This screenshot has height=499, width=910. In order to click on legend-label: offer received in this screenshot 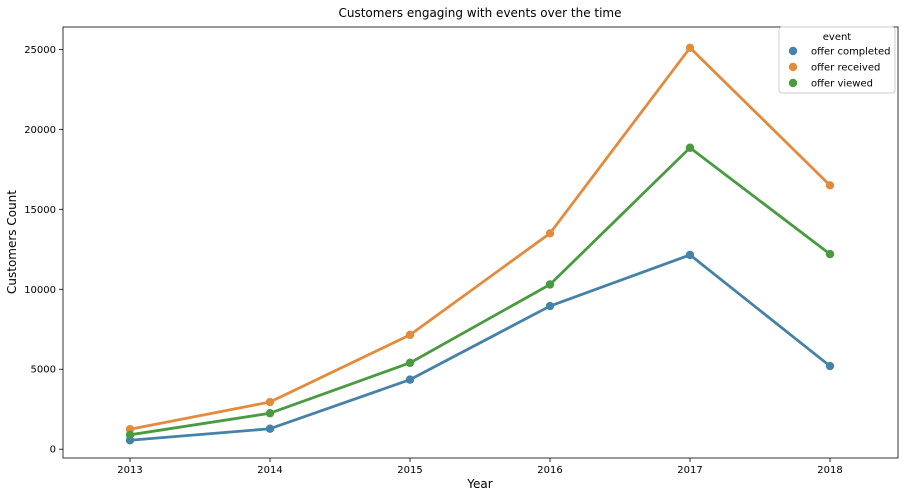, I will do `click(845, 68)`.